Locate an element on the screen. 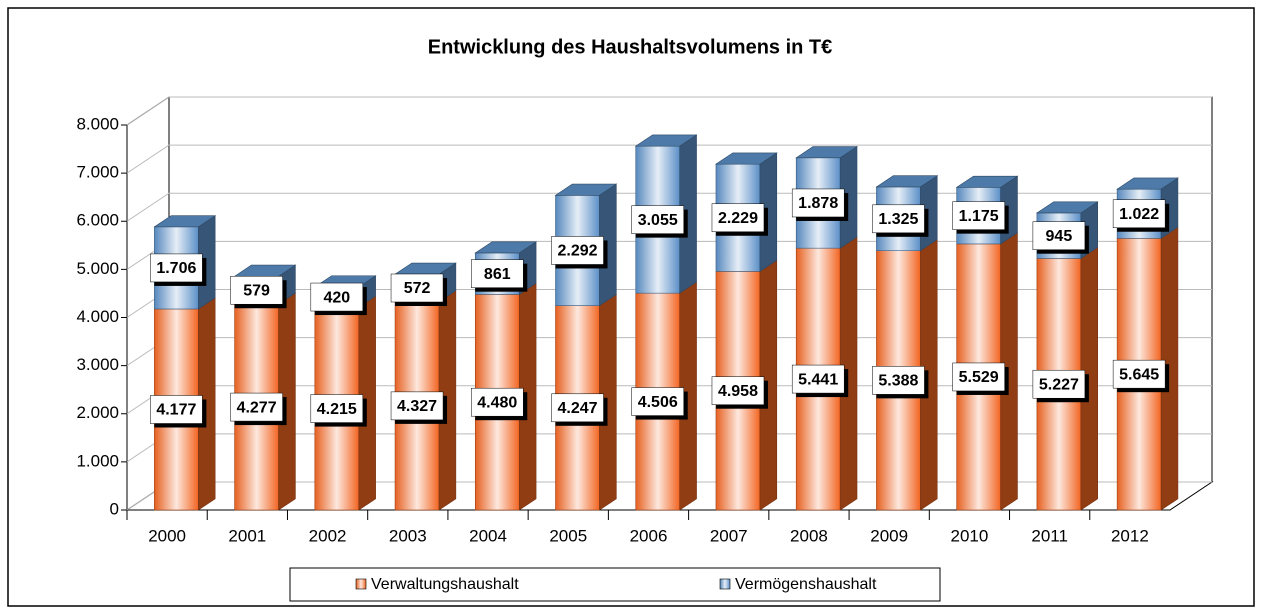  data-label: 1.022 is located at coordinates (1139, 214).